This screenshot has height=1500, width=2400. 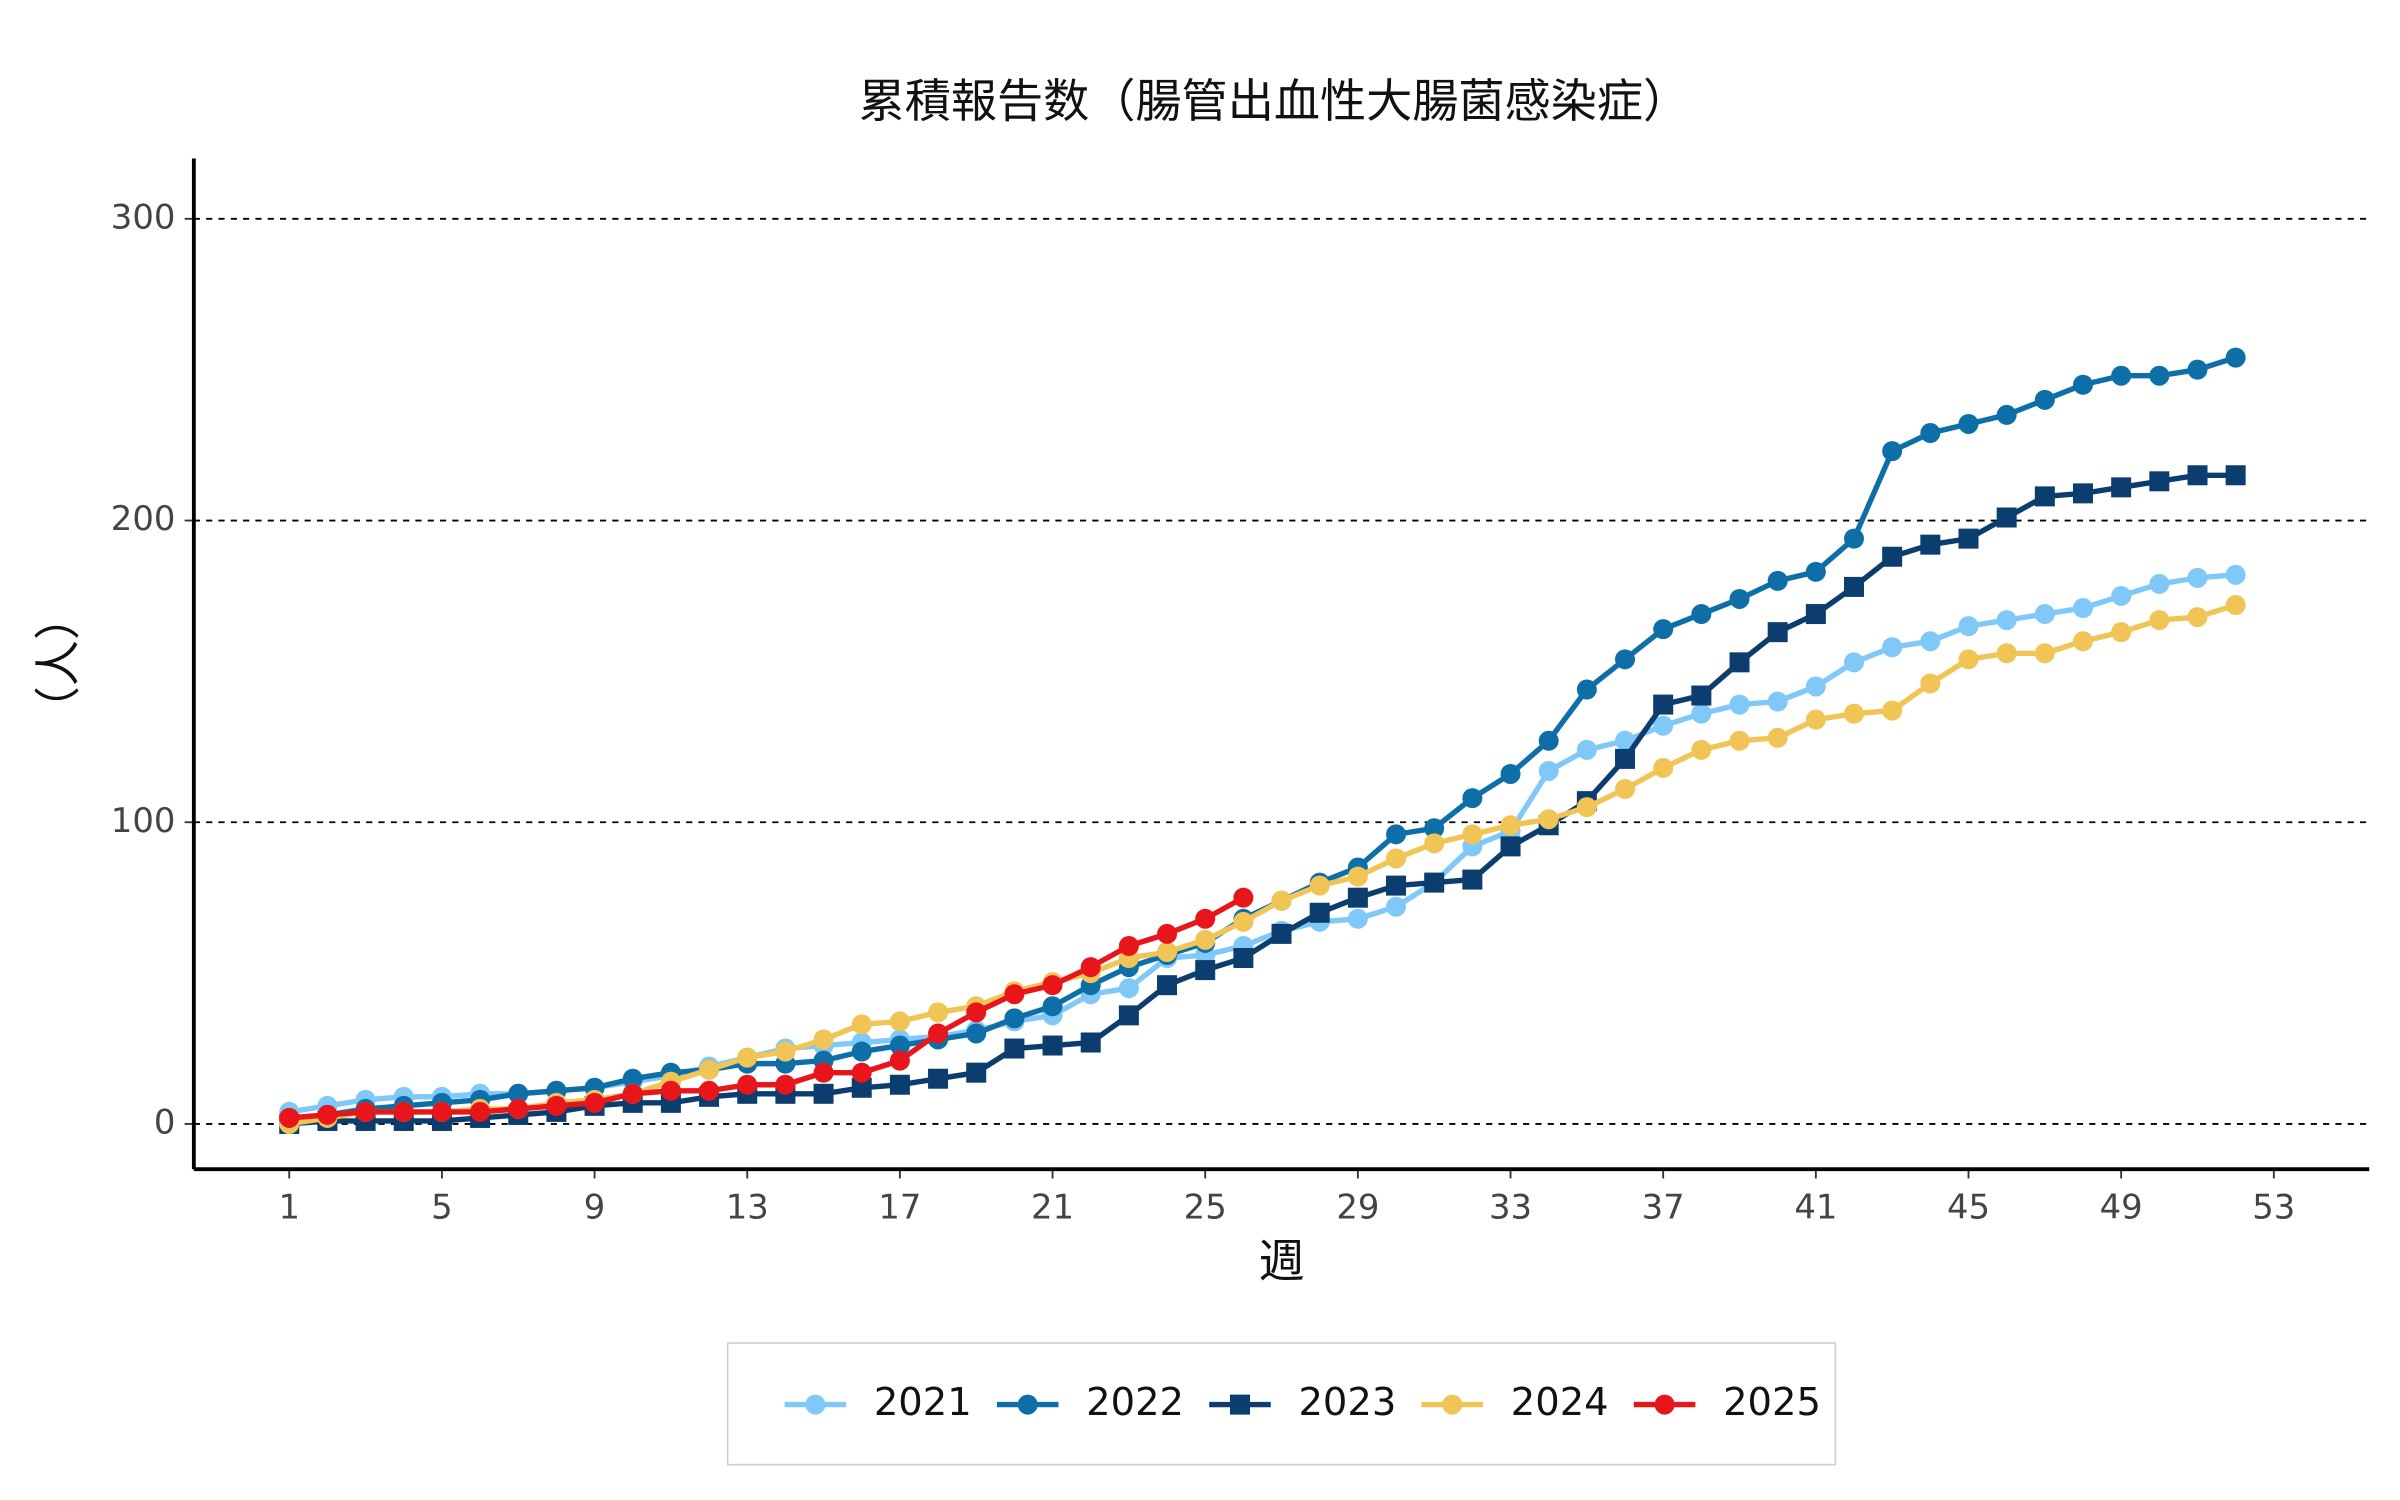 What do you see at coordinates (1135, 1402) in the screenshot?
I see `legend-label: 2022` at bounding box center [1135, 1402].